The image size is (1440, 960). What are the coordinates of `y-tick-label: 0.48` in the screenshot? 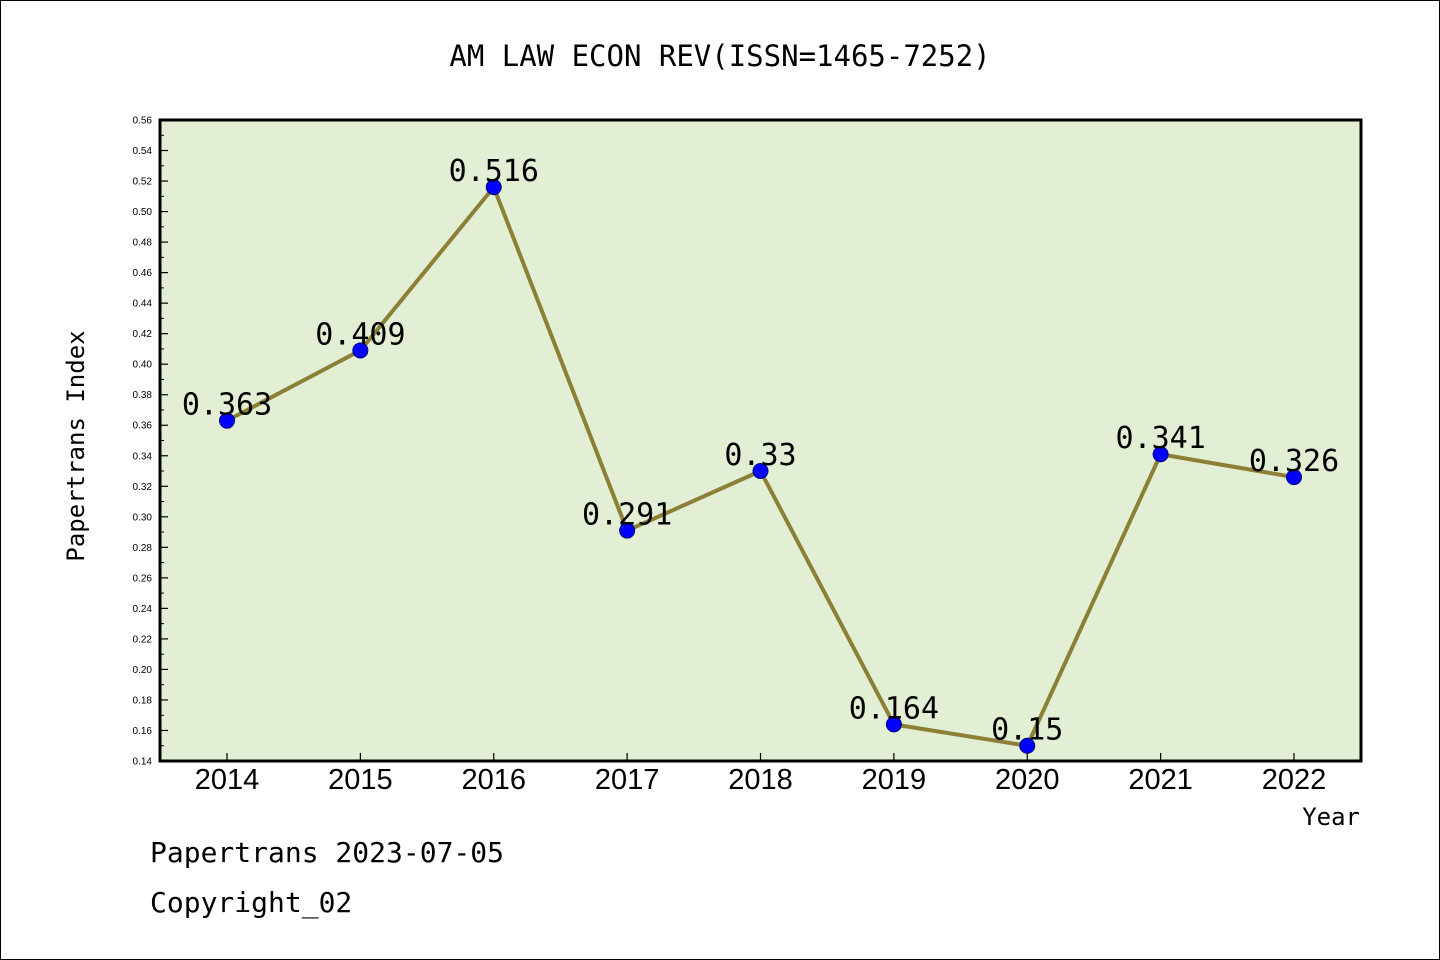 It's located at (143, 243).